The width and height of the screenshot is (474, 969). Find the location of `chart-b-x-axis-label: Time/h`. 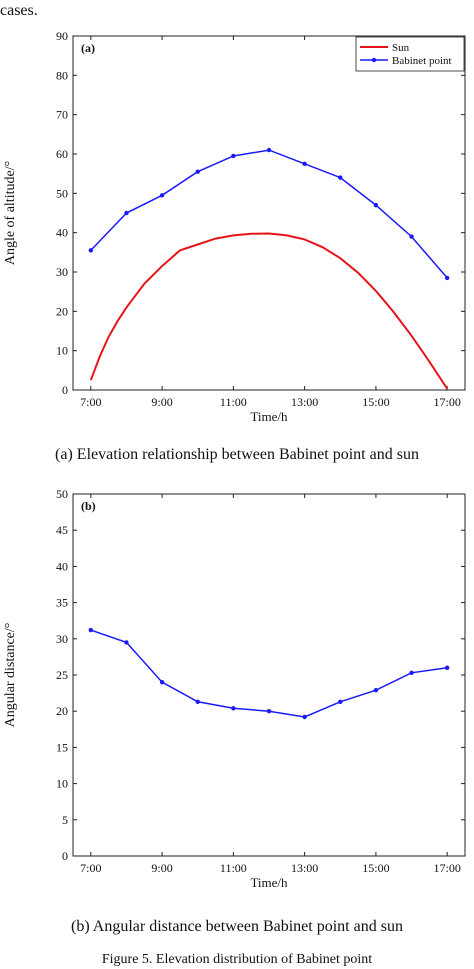

chart-b-x-axis-label: Time/h is located at coordinates (269, 882).